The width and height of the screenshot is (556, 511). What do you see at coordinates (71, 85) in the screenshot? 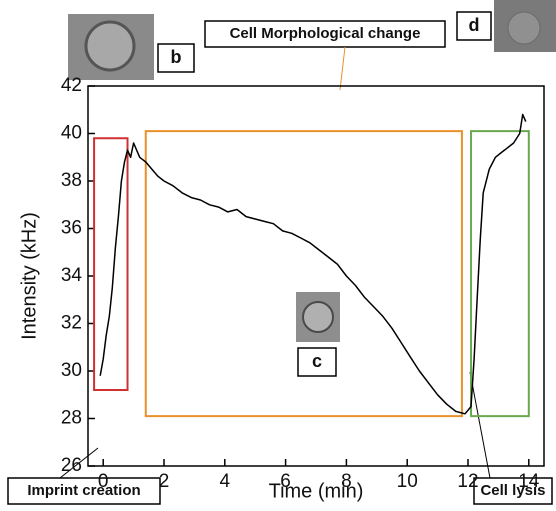
I see `y-tick-label: 42` at bounding box center [71, 85].